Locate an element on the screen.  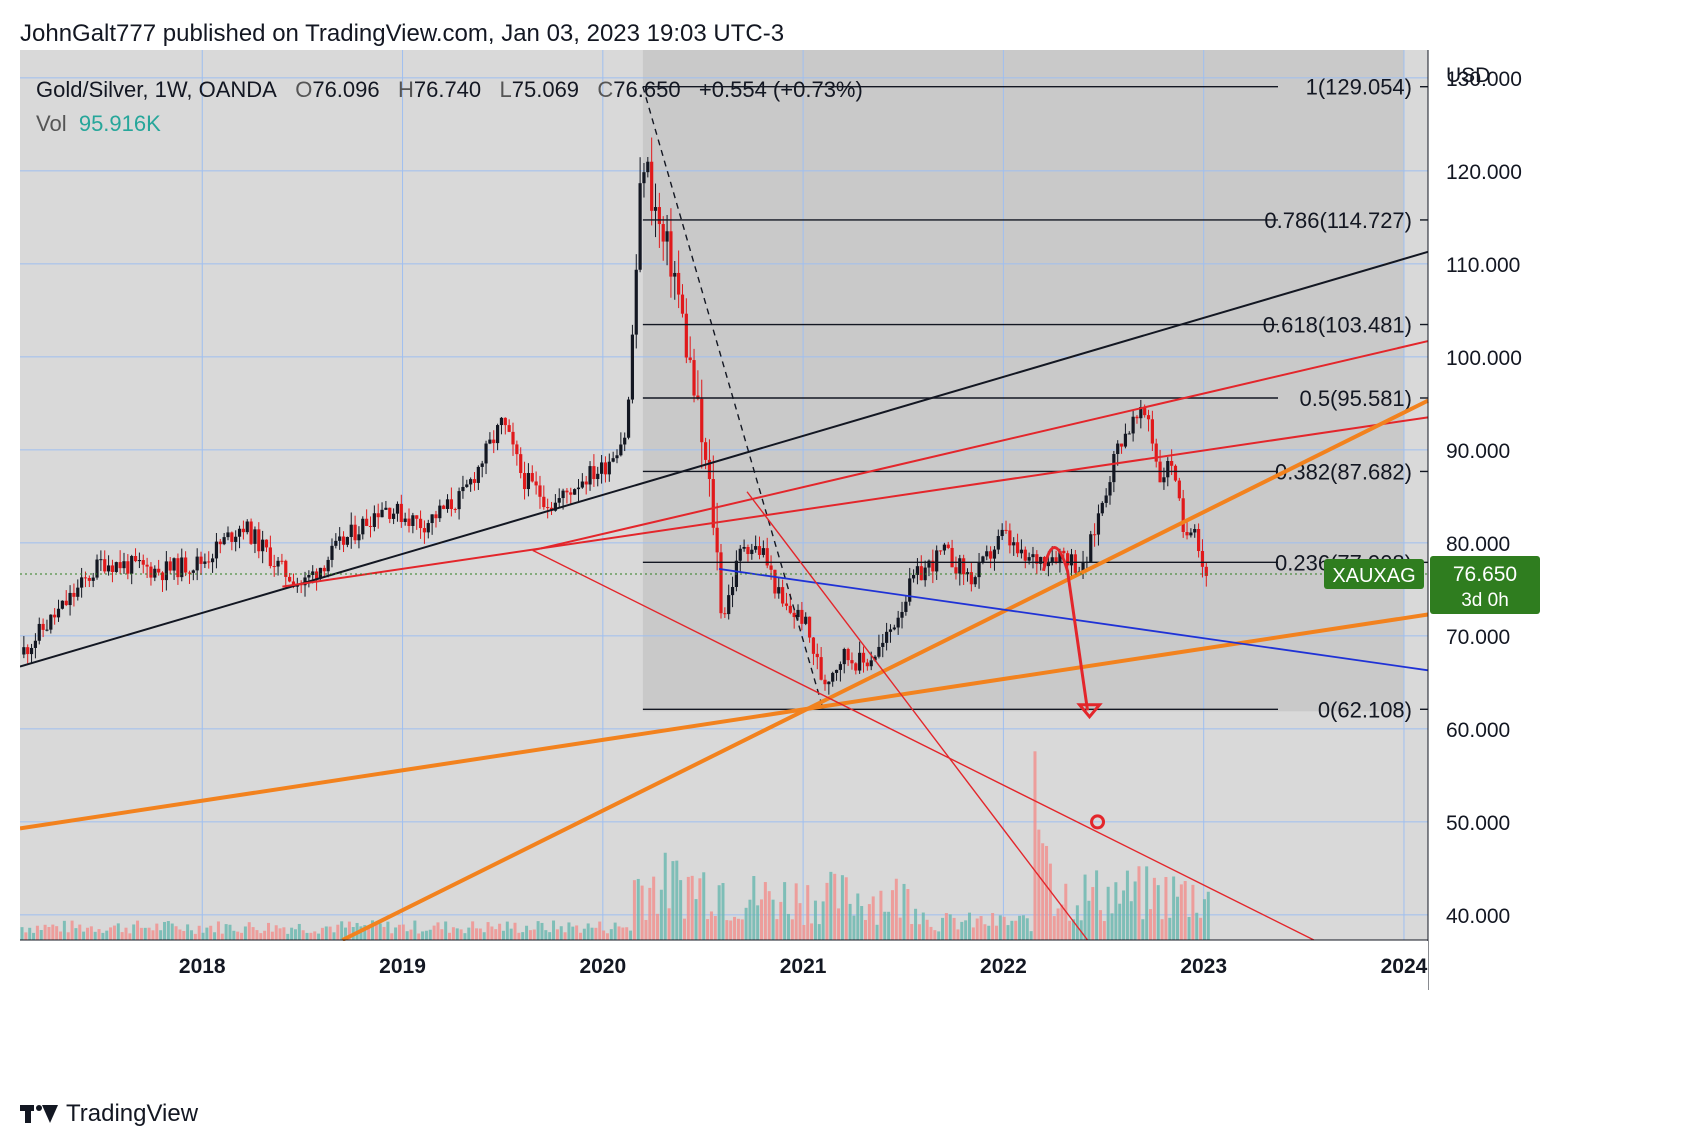
y-tick-label: 110.000 is located at coordinates (1483, 265).